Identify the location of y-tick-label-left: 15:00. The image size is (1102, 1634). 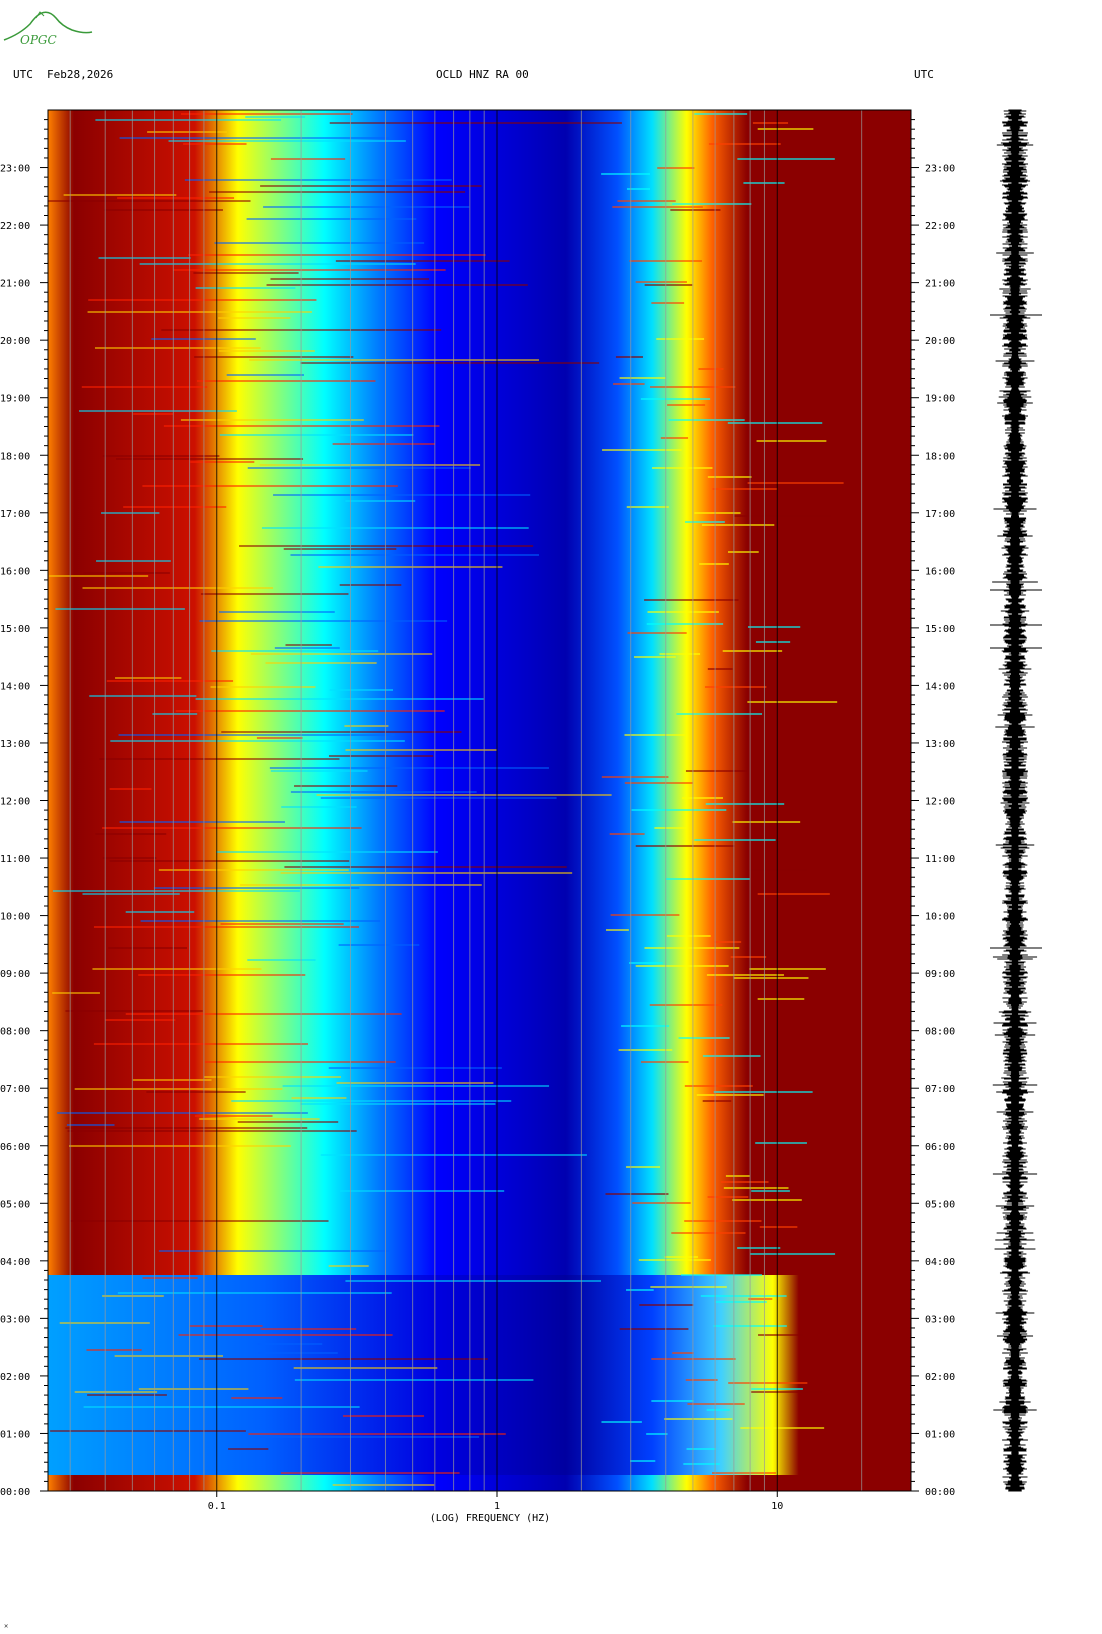
(15, 629).